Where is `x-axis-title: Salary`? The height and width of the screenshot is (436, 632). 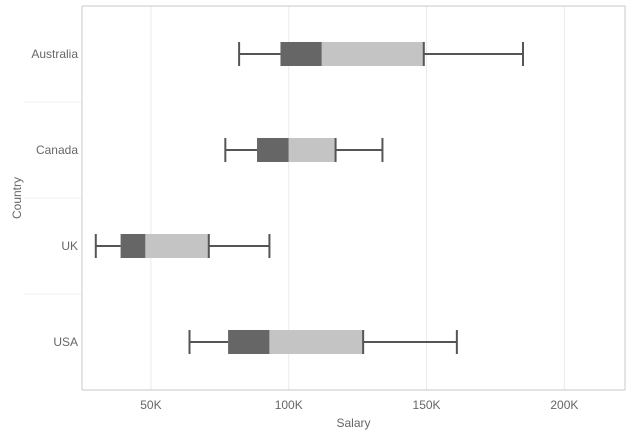 x-axis-title: Salary is located at coordinates (353, 423).